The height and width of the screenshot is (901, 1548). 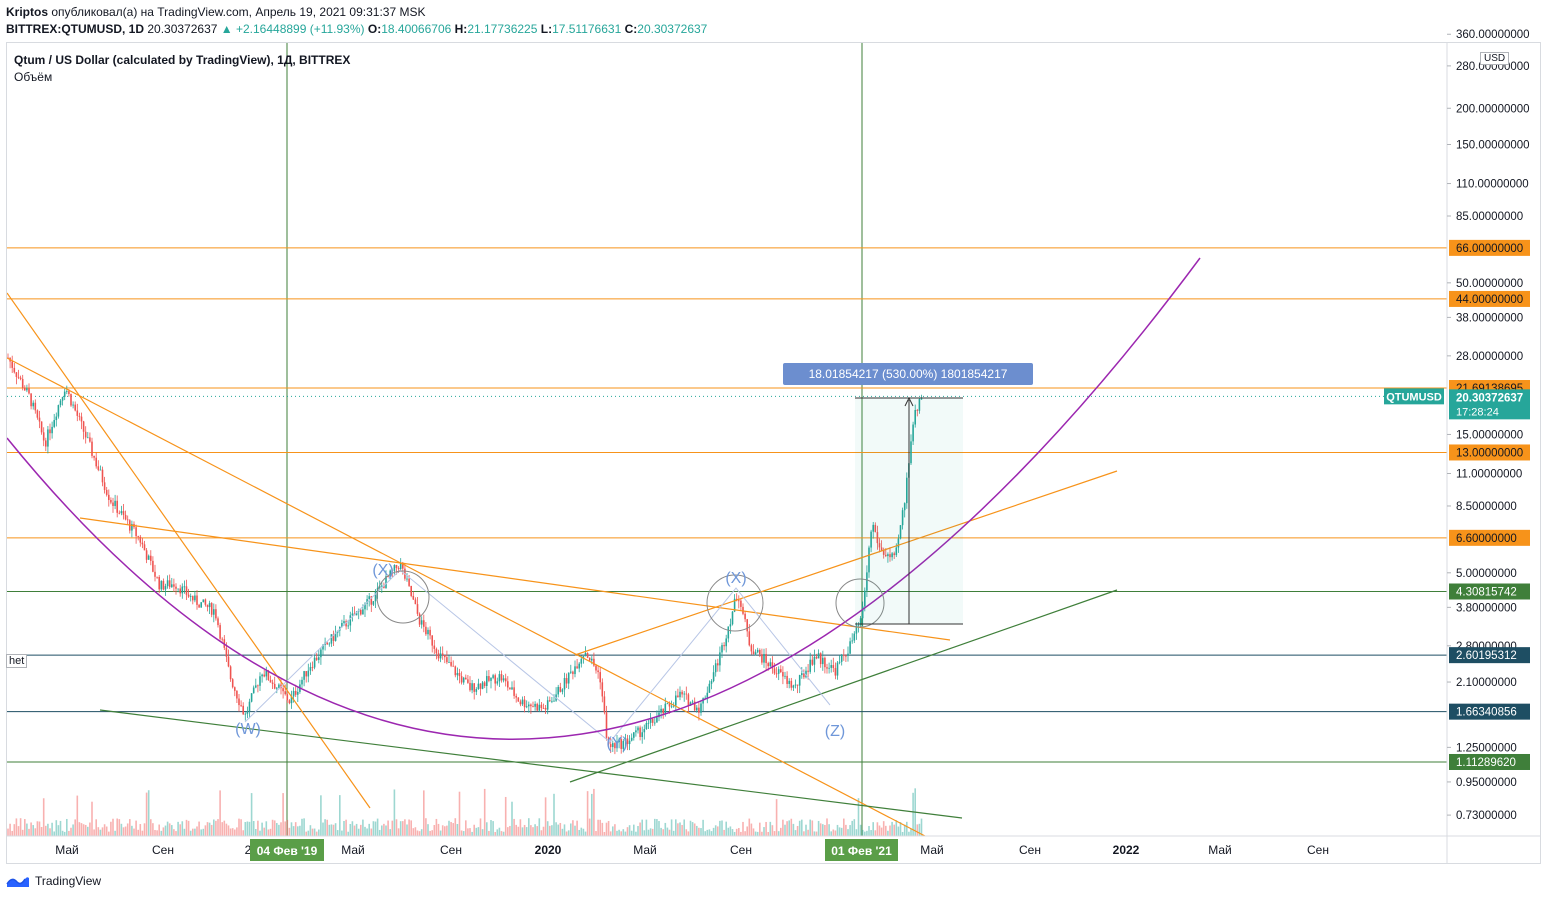 What do you see at coordinates (735, 603) in the screenshot?
I see `highlight-circle` at bounding box center [735, 603].